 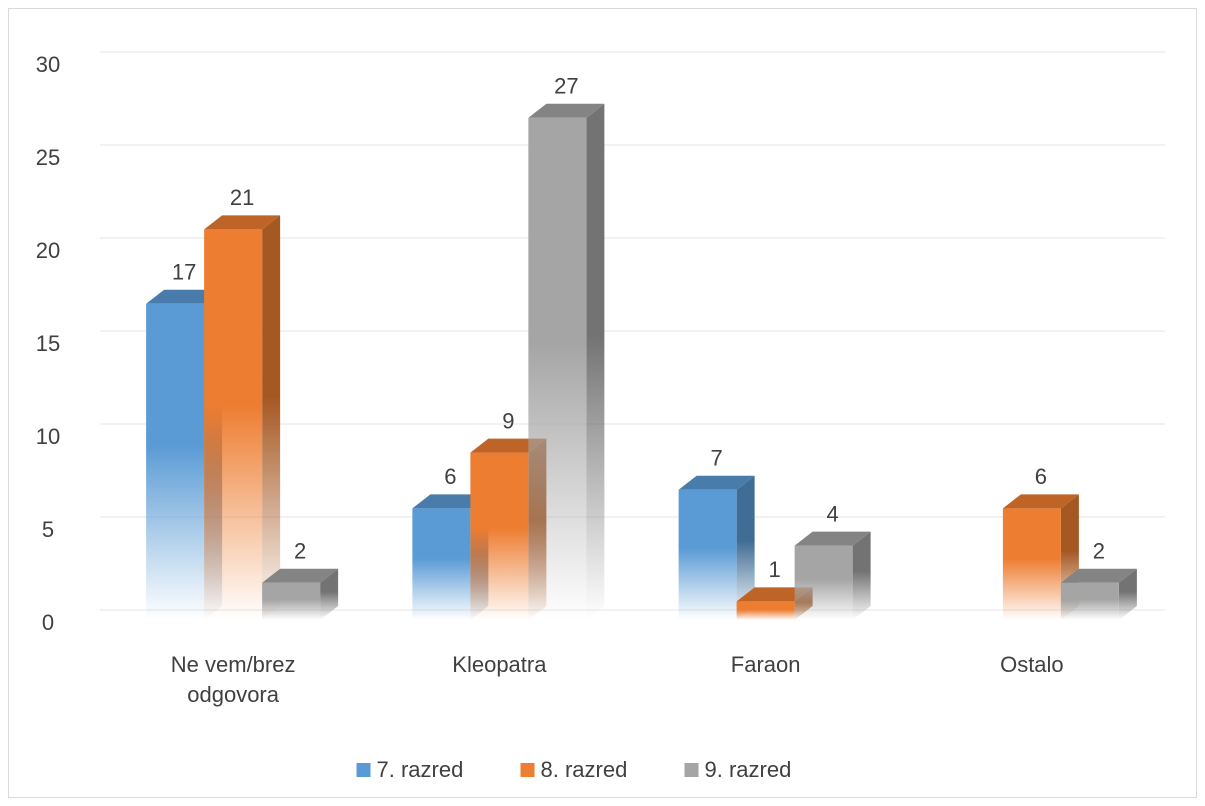 What do you see at coordinates (48, 529) in the screenshot?
I see `y-tick-label: 5` at bounding box center [48, 529].